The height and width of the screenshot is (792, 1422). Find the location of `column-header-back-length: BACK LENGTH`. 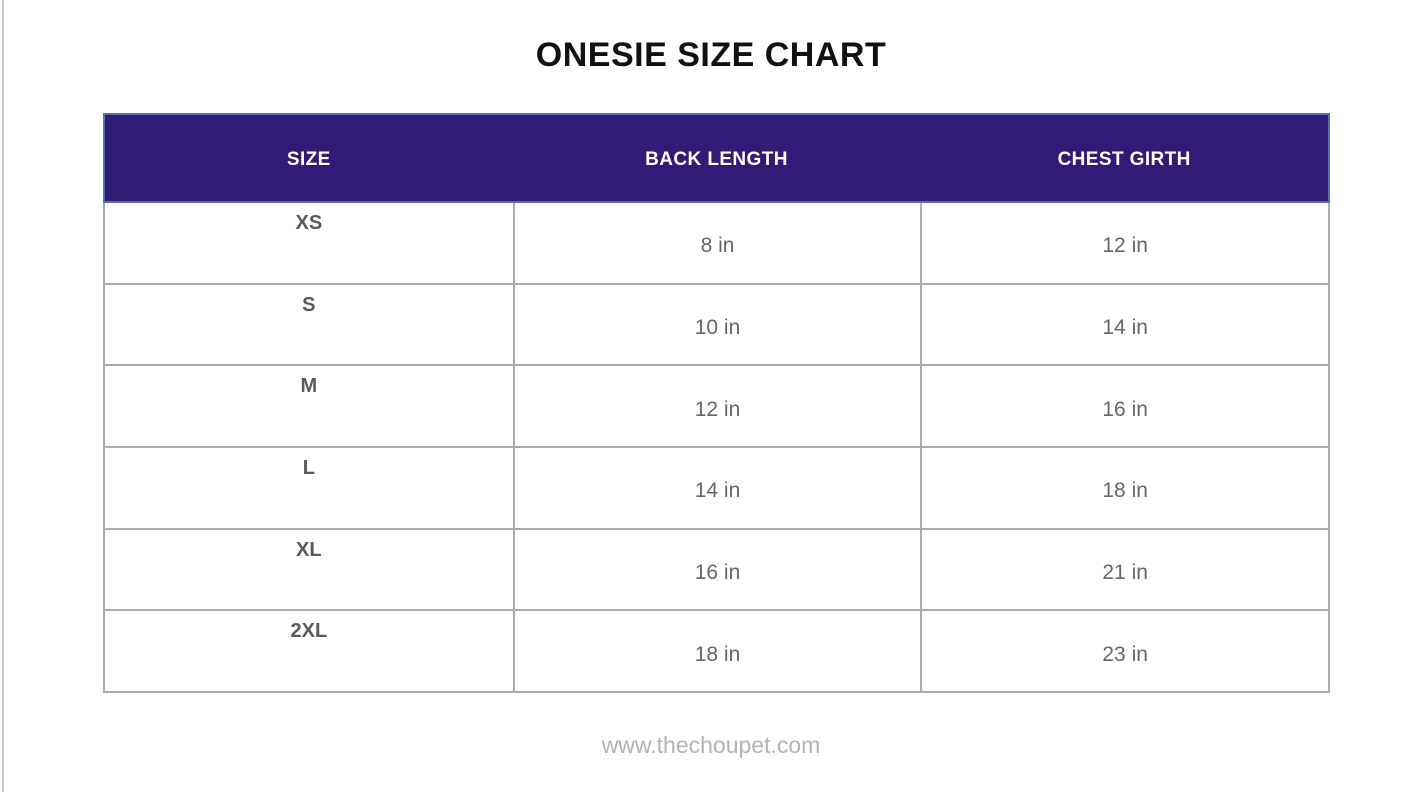

column-header-back-length: BACK LENGTH is located at coordinates (716, 159).